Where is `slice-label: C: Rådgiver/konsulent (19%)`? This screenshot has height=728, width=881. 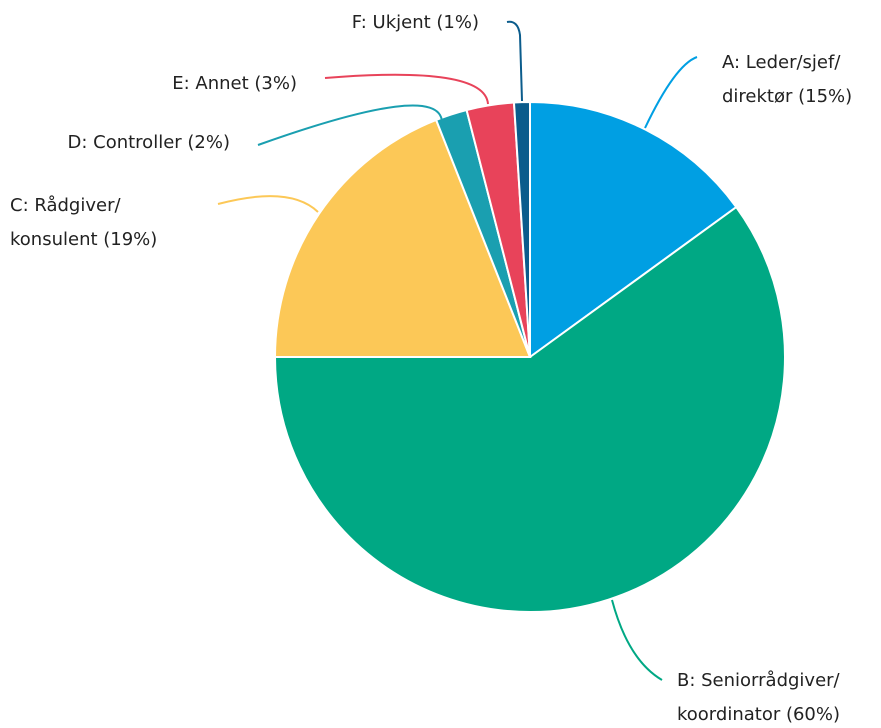 slice-label: C: Rådgiver/konsulent (19%) is located at coordinates (83, 222).